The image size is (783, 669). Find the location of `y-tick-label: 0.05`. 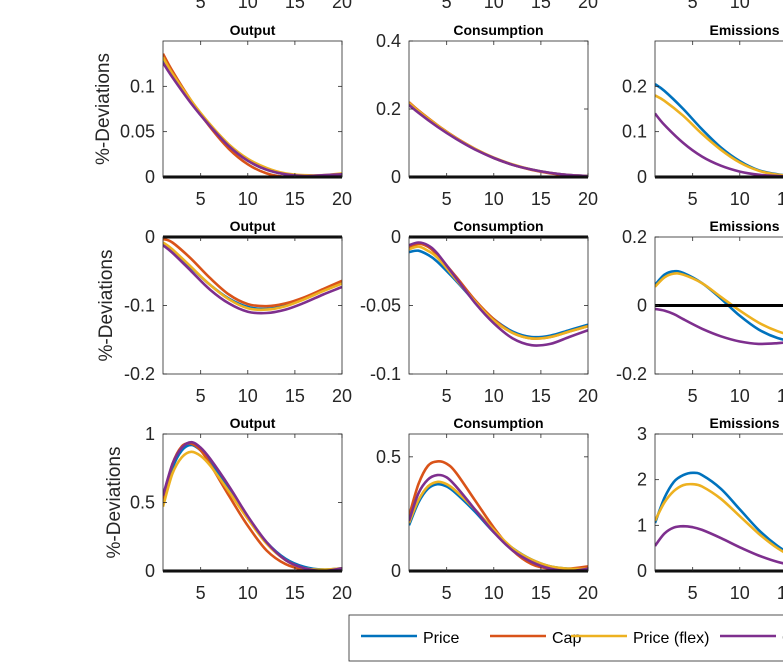

y-tick-label: 0.05 is located at coordinates (137, 132).